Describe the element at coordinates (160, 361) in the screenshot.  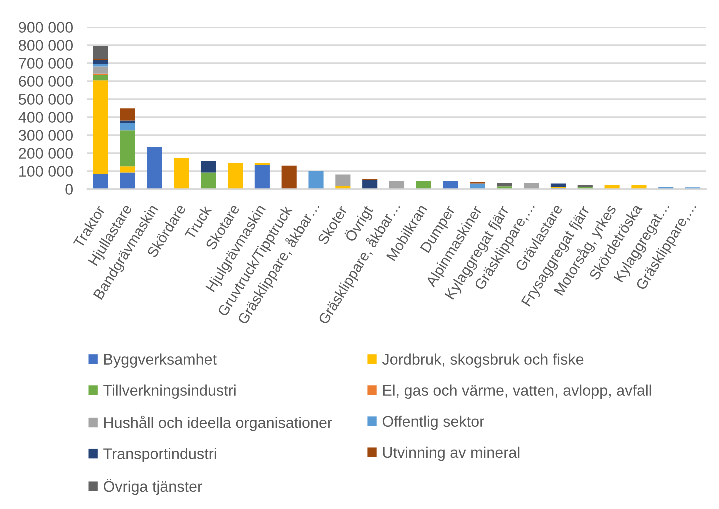
I see `legend-label: Byggverksamhet` at that location.